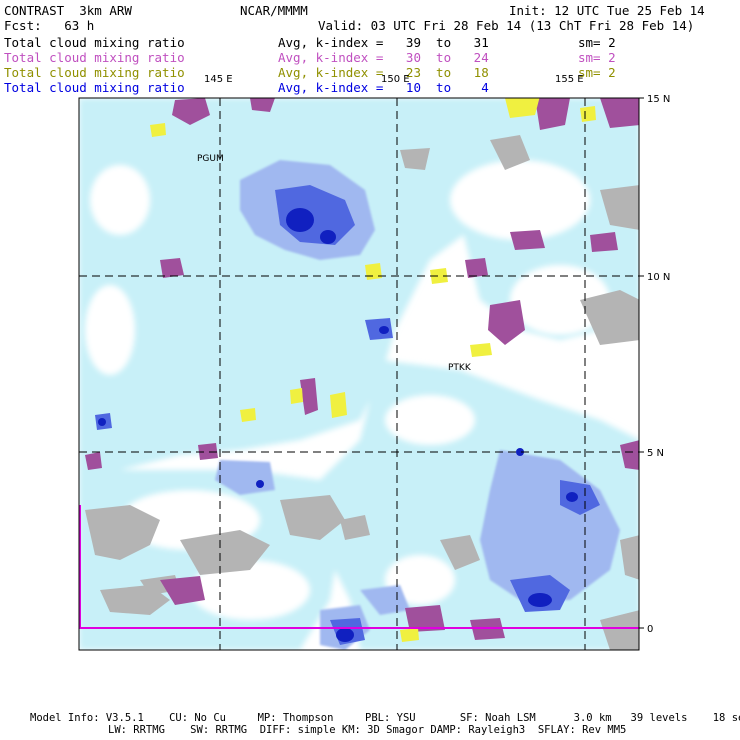 The width and height of the screenshot is (740, 740). Describe the element at coordinates (383, 87) in the screenshot. I see `legend-4-stat: Avg, k-index = 10 to 4` at that location.